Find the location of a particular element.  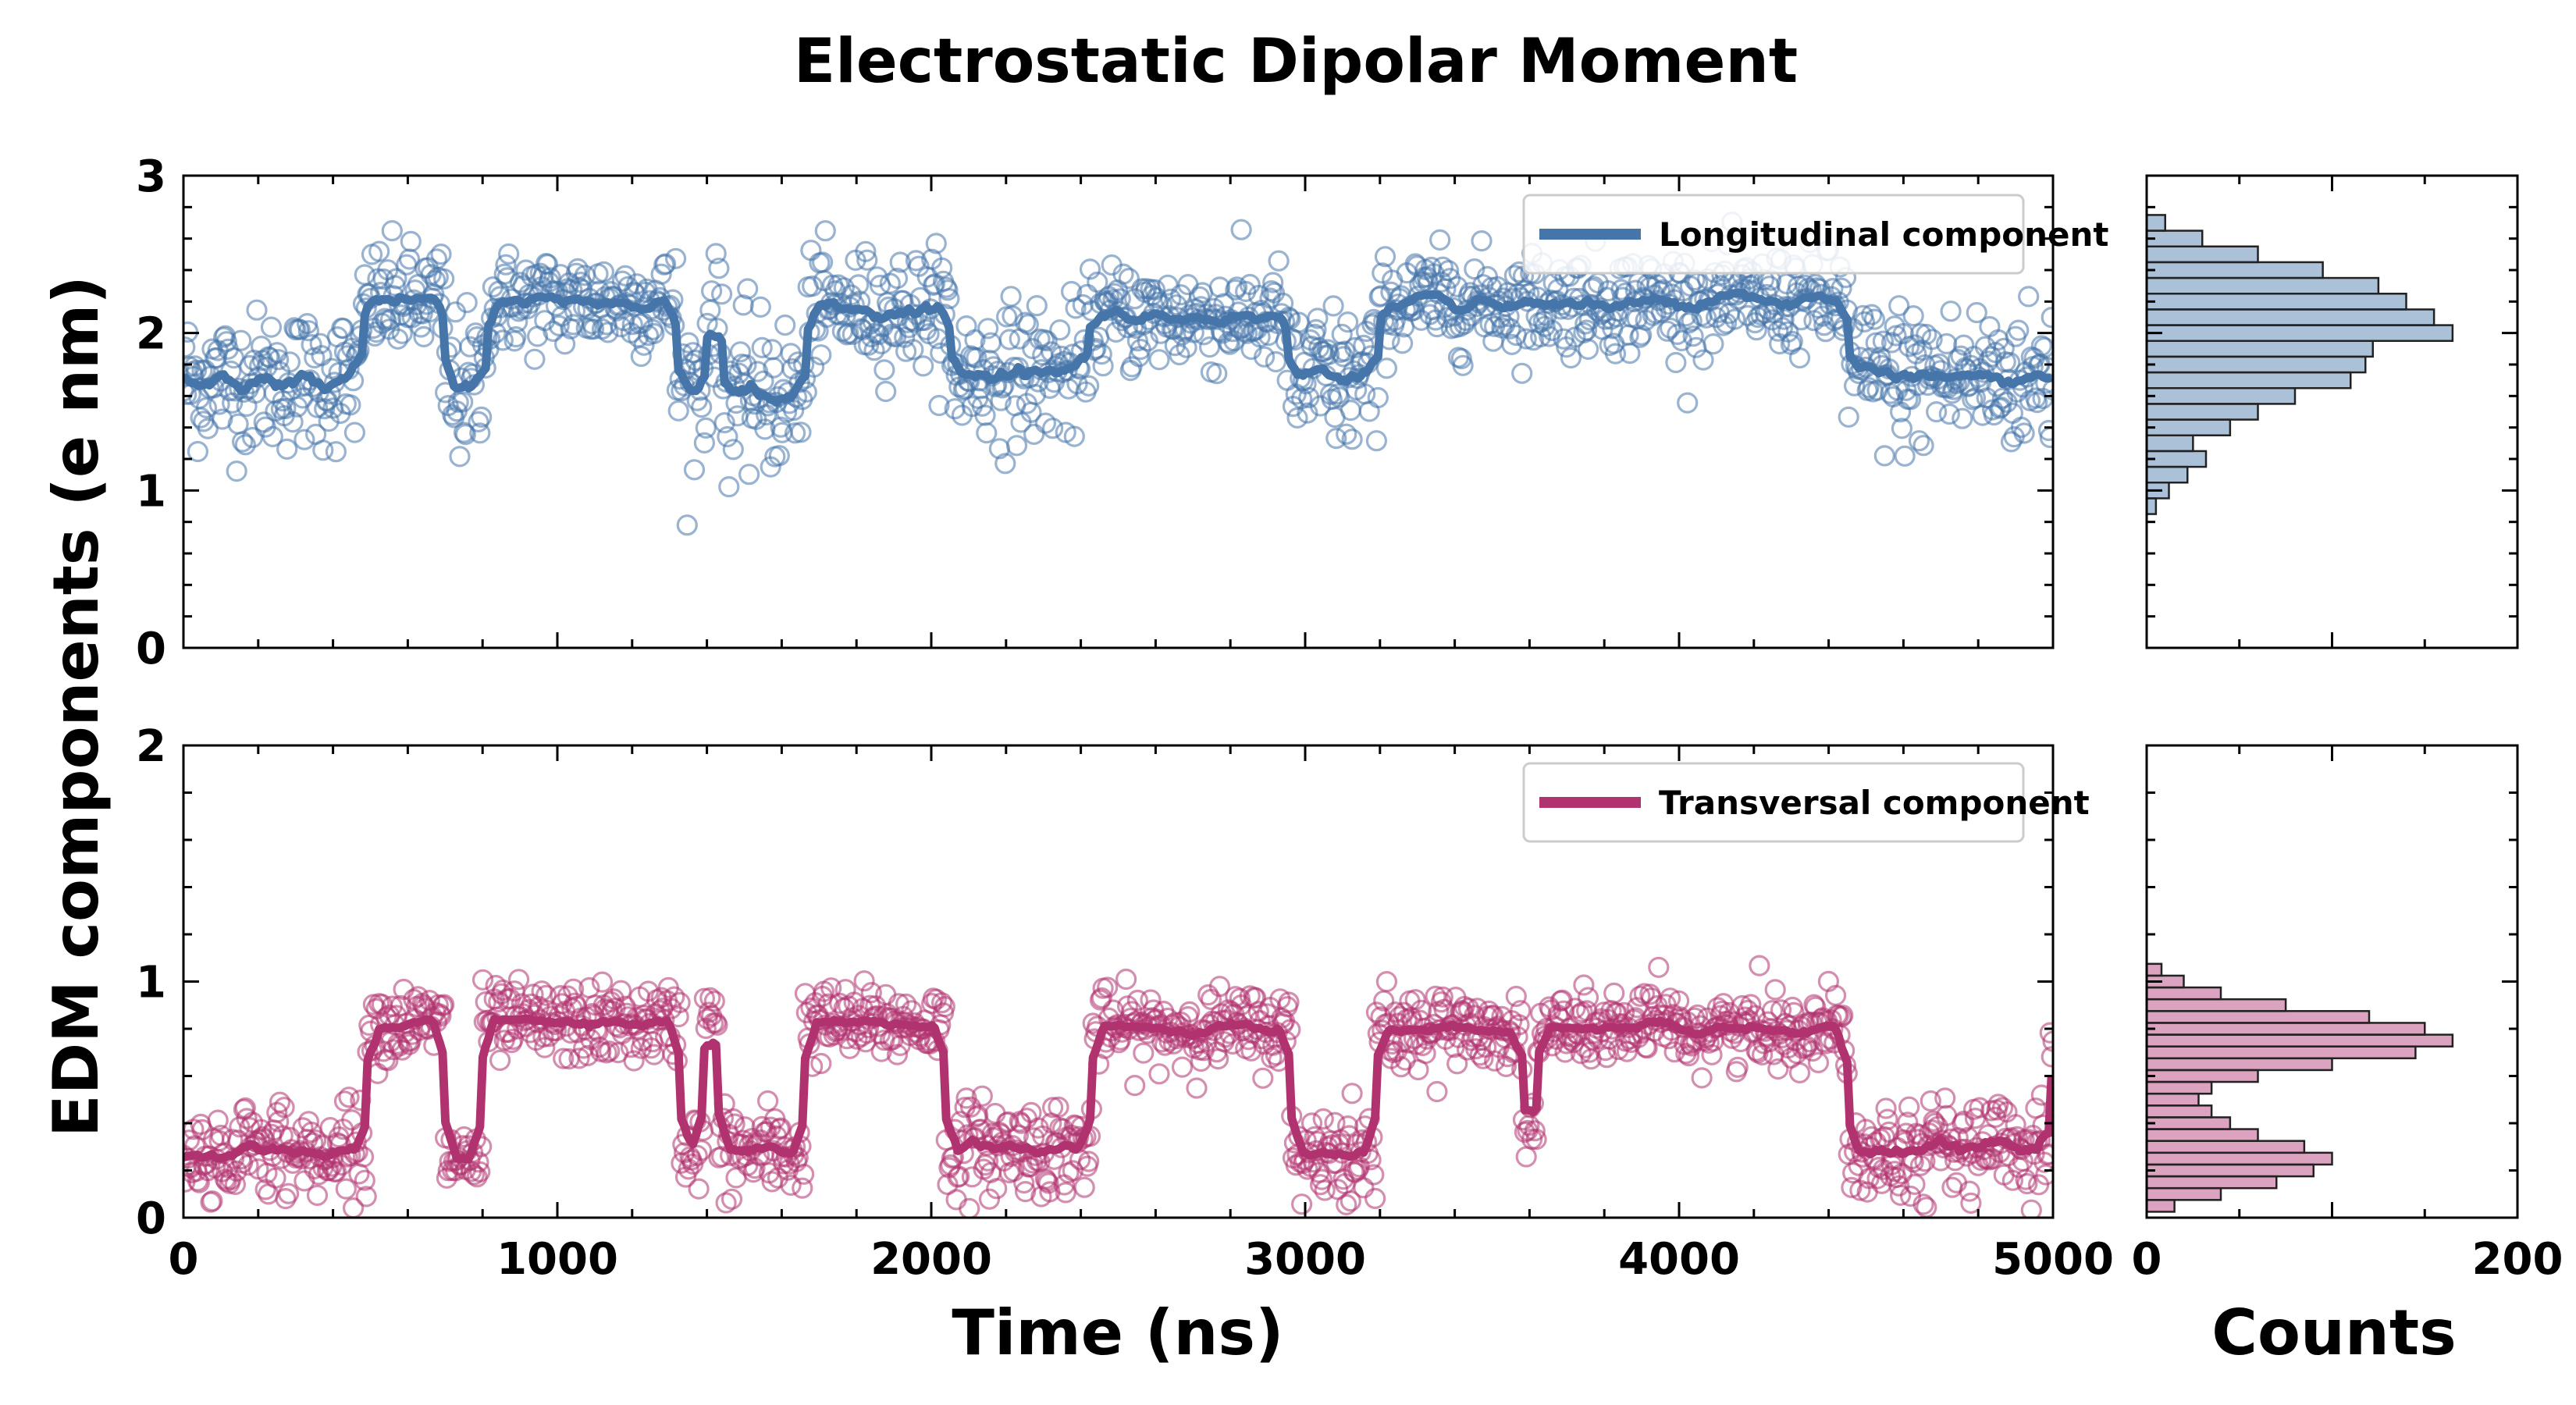

x-tick-label: 4000 is located at coordinates (1679, 1259).